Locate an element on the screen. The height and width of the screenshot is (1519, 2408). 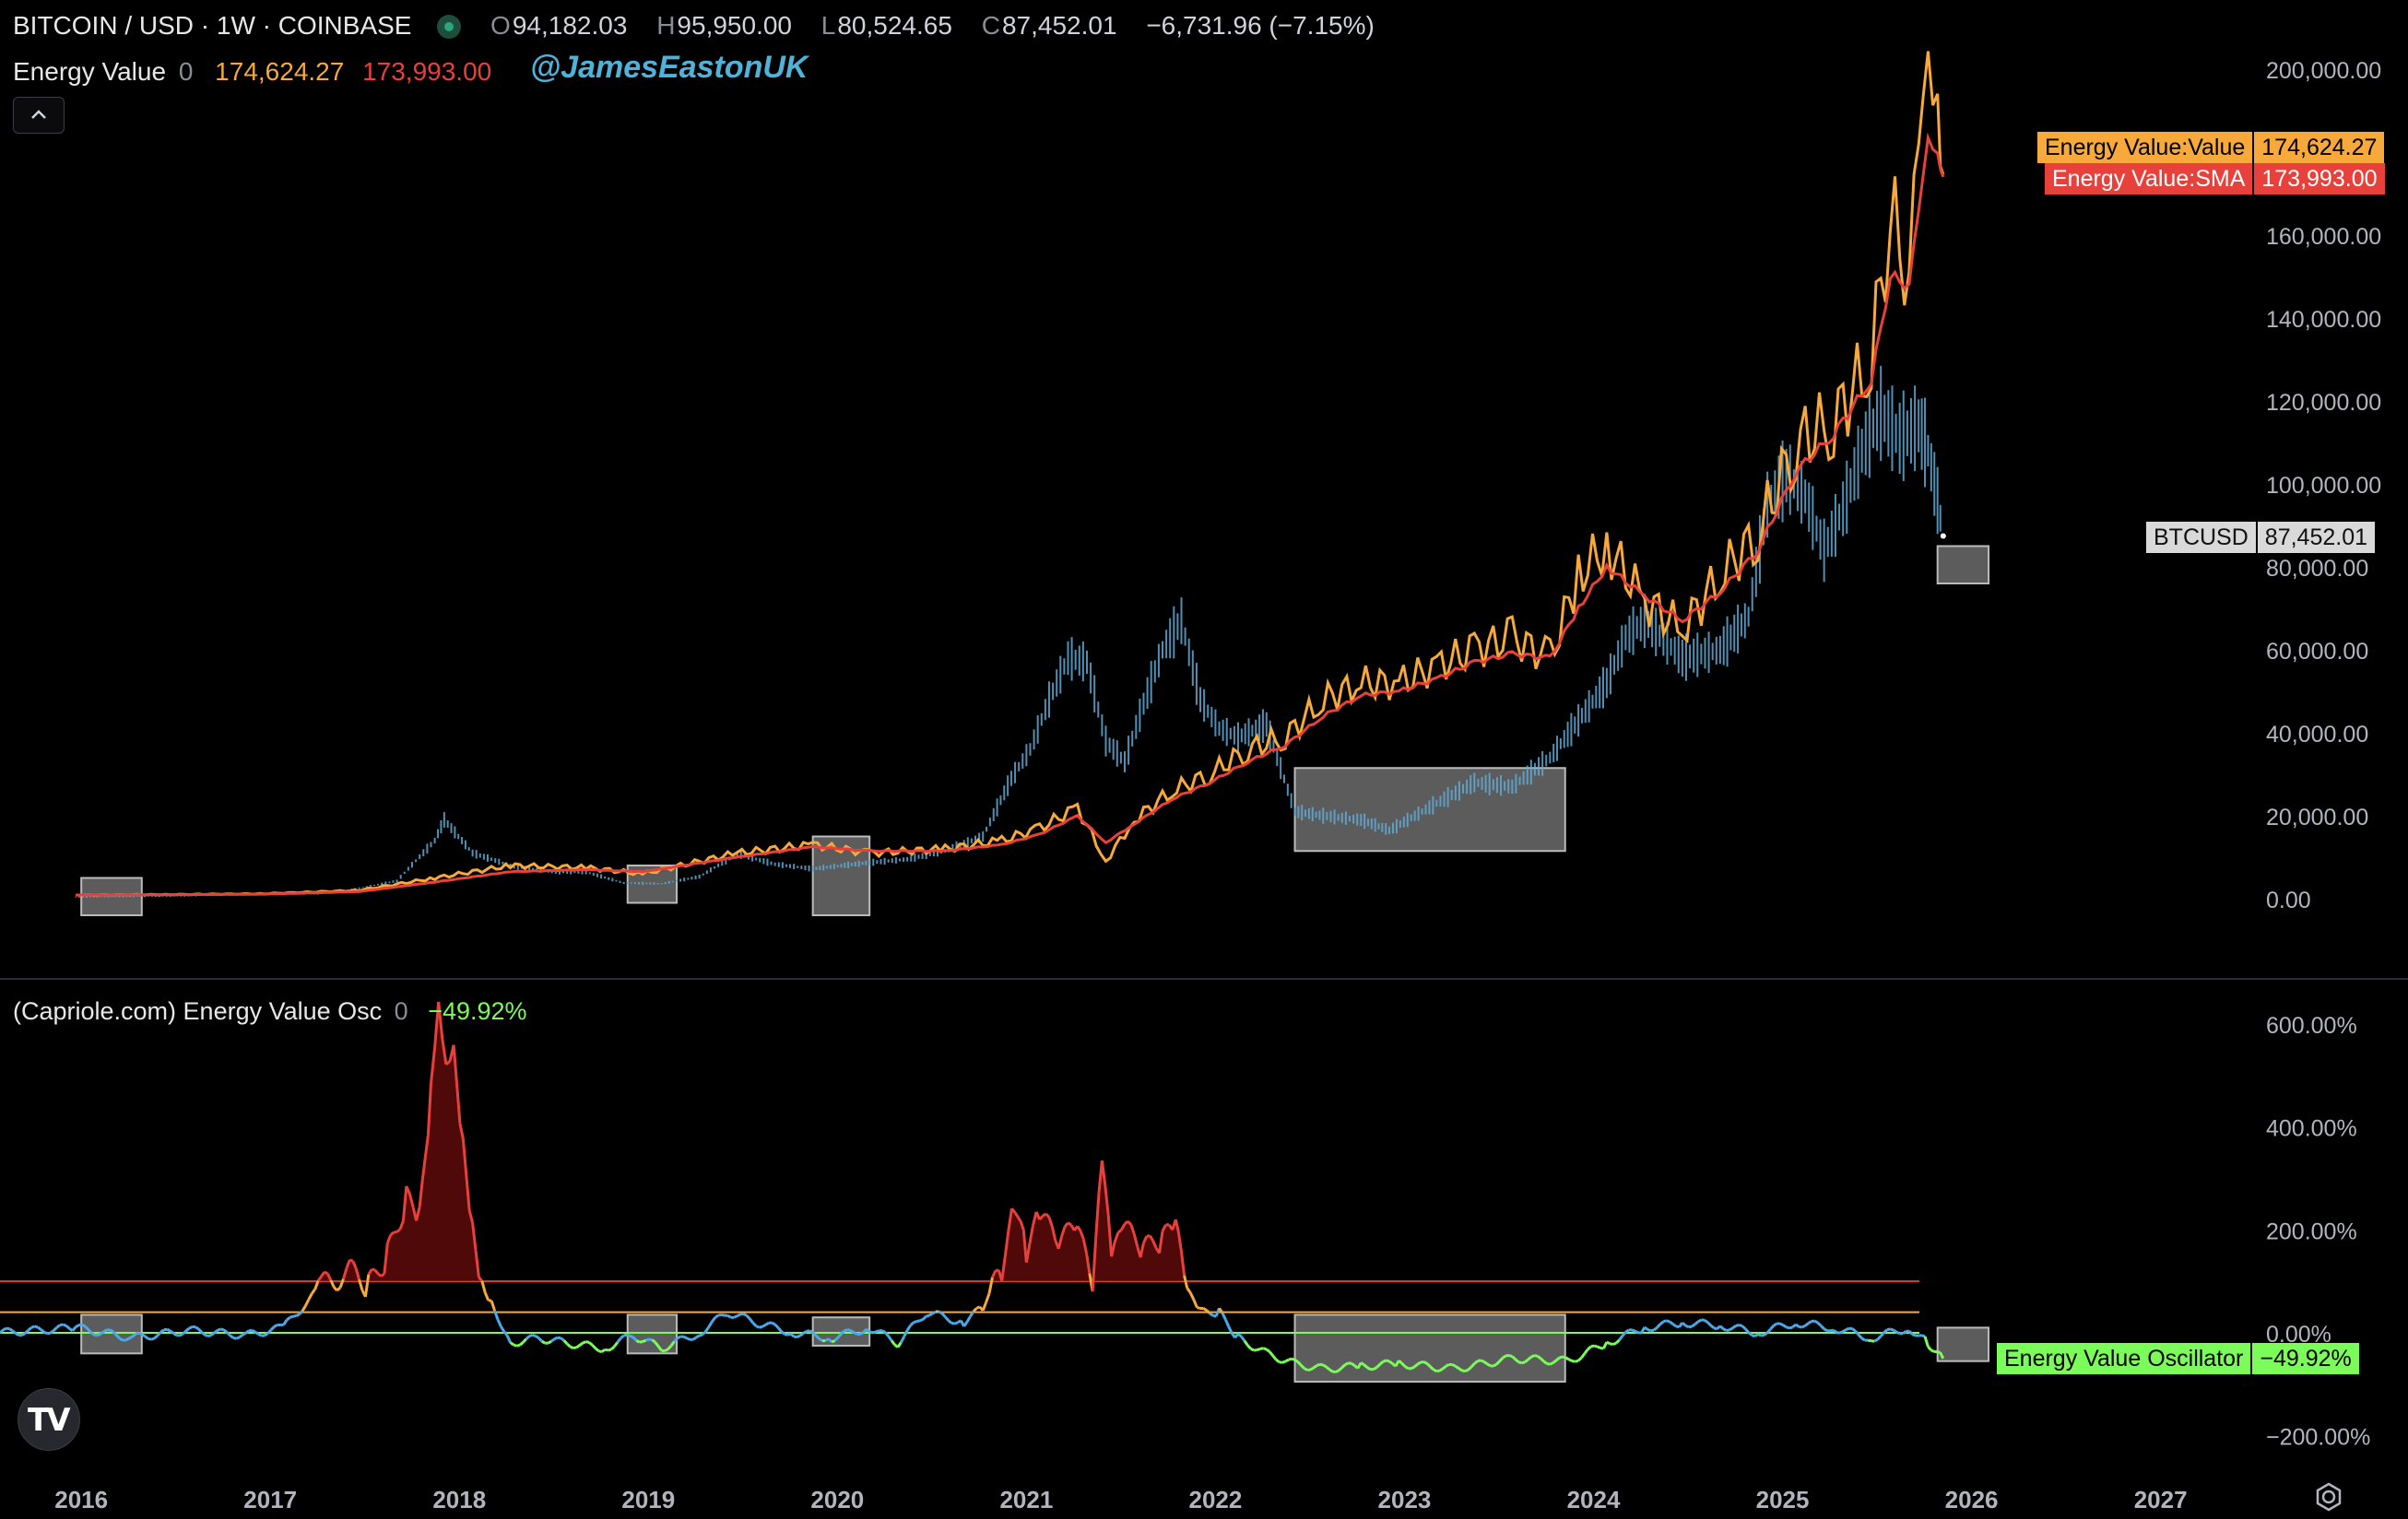
settings-gear-icon is located at coordinates (2329, 1497).